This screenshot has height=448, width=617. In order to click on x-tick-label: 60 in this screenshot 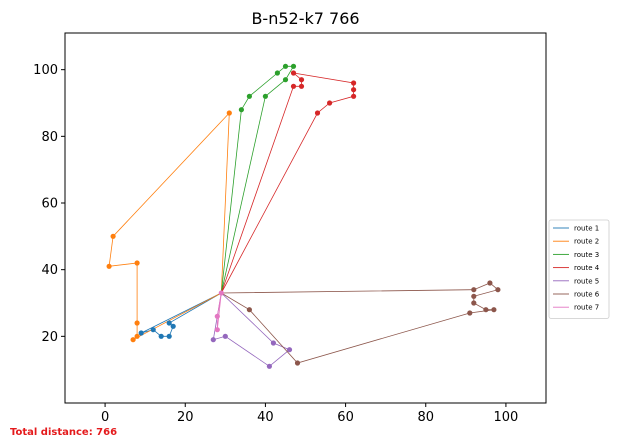, I will do `click(345, 417)`.